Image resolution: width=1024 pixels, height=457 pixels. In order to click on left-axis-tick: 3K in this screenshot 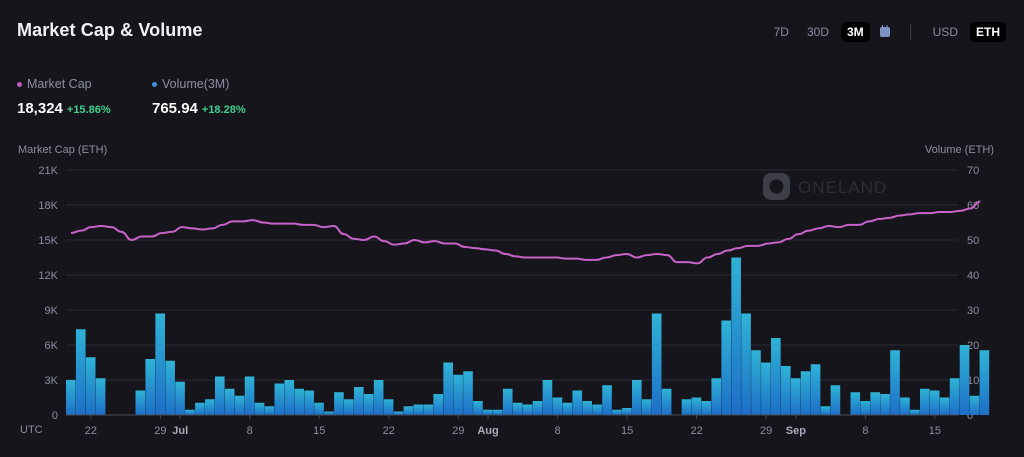, I will do `click(52, 381)`.